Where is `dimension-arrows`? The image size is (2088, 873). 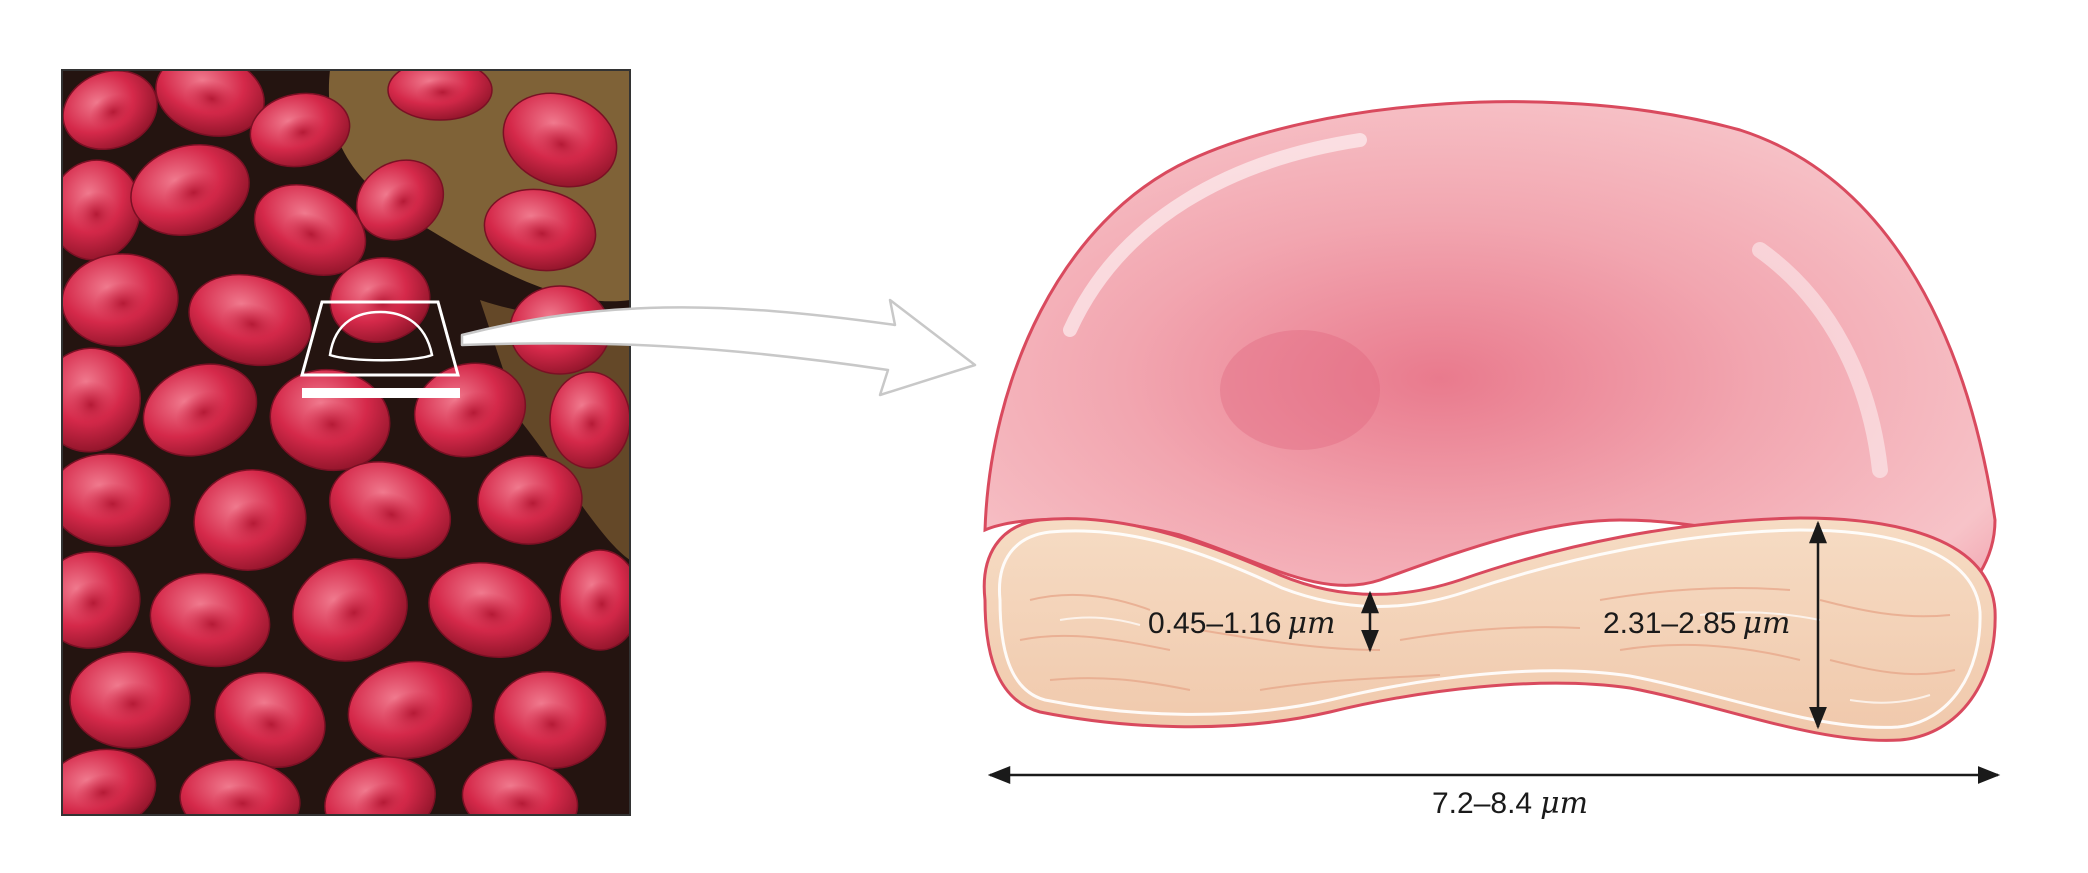
dimension-arrows is located at coordinates (1494, 652).